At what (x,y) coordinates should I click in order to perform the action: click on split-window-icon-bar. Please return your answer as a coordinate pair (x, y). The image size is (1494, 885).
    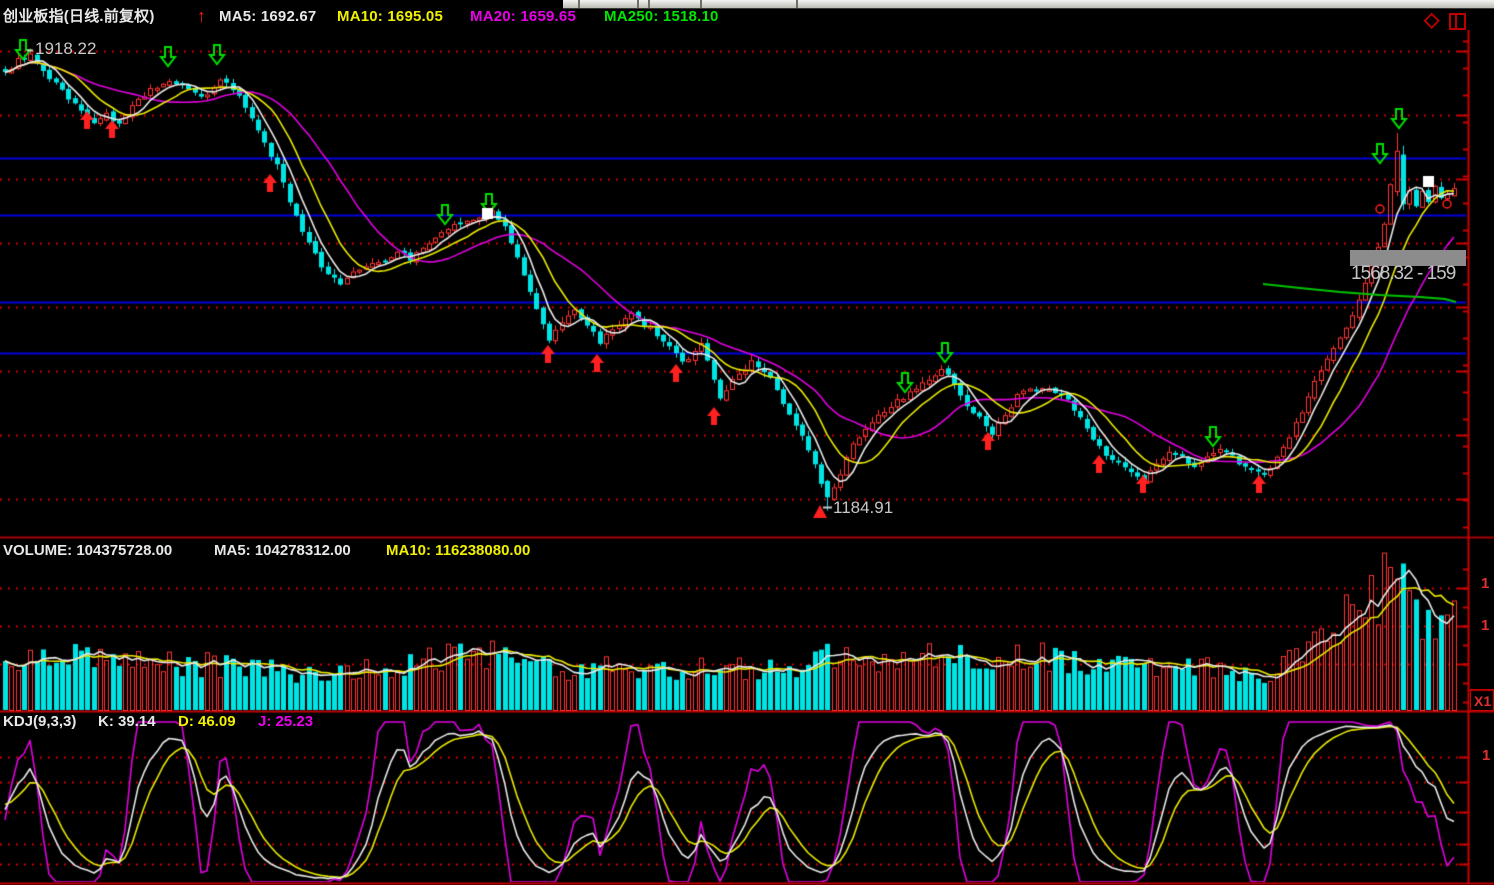
    Looking at the image, I should click on (1456, 21).